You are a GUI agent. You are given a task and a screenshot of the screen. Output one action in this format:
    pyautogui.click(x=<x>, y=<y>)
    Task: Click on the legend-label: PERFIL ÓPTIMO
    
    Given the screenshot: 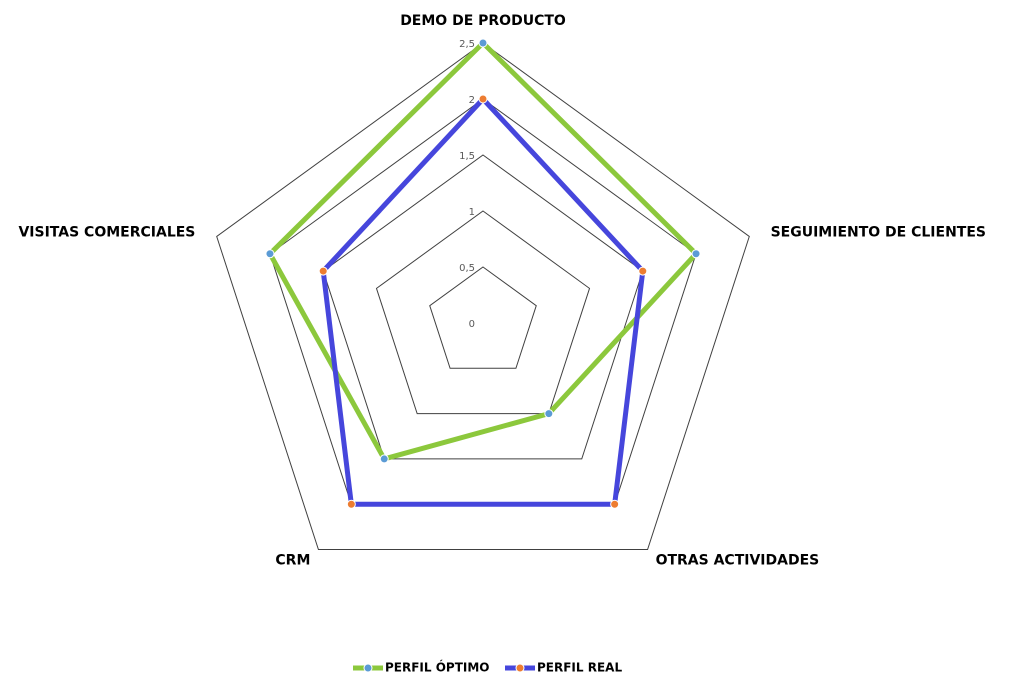 What is the action you would take?
    pyautogui.click(x=437, y=667)
    